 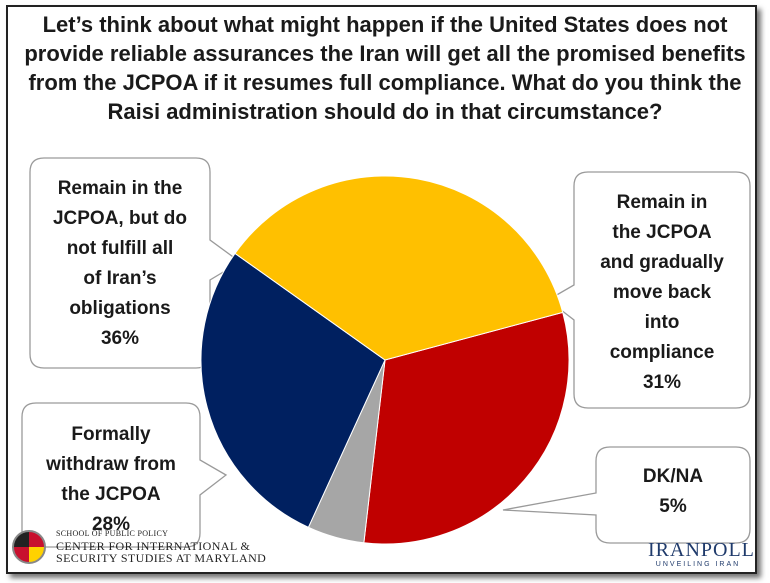 What do you see at coordinates (662, 382) in the screenshot?
I see `callout-remain-comply-value-label: 31%` at bounding box center [662, 382].